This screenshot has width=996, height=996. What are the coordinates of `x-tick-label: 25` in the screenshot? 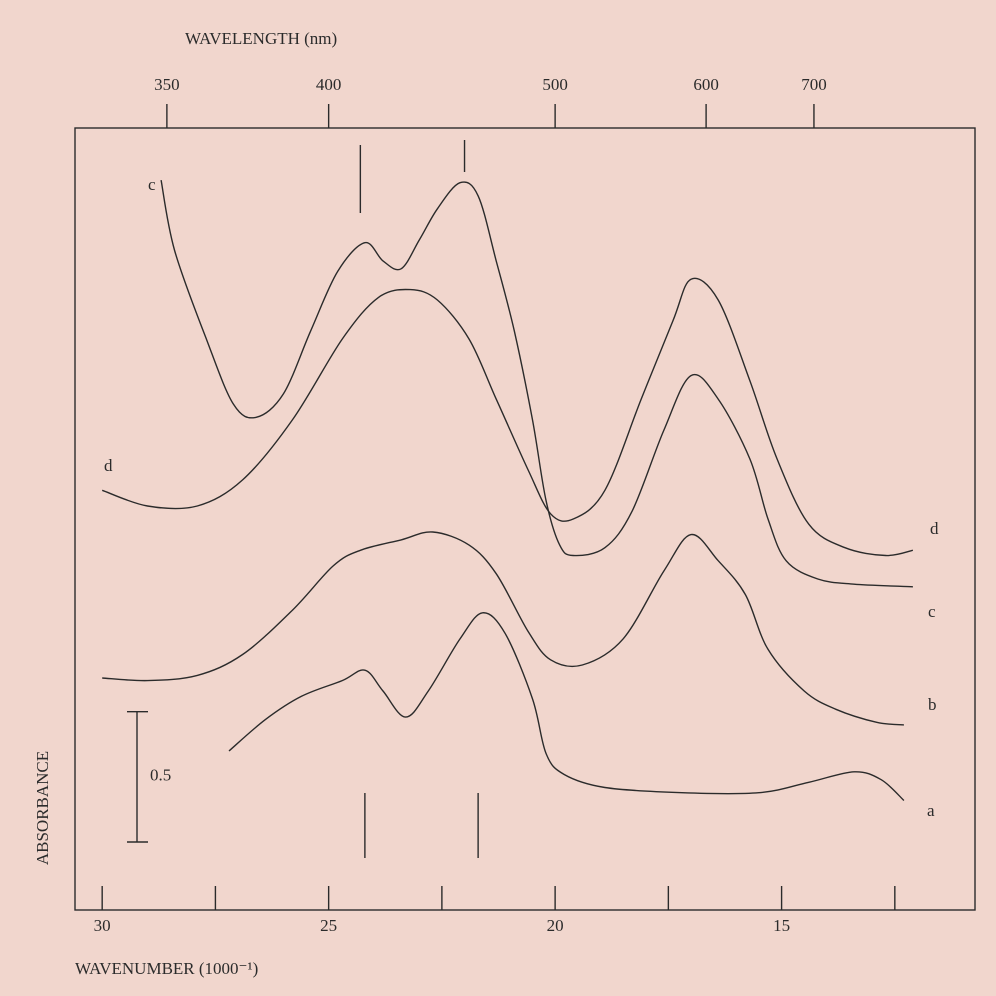 It's located at (328, 925).